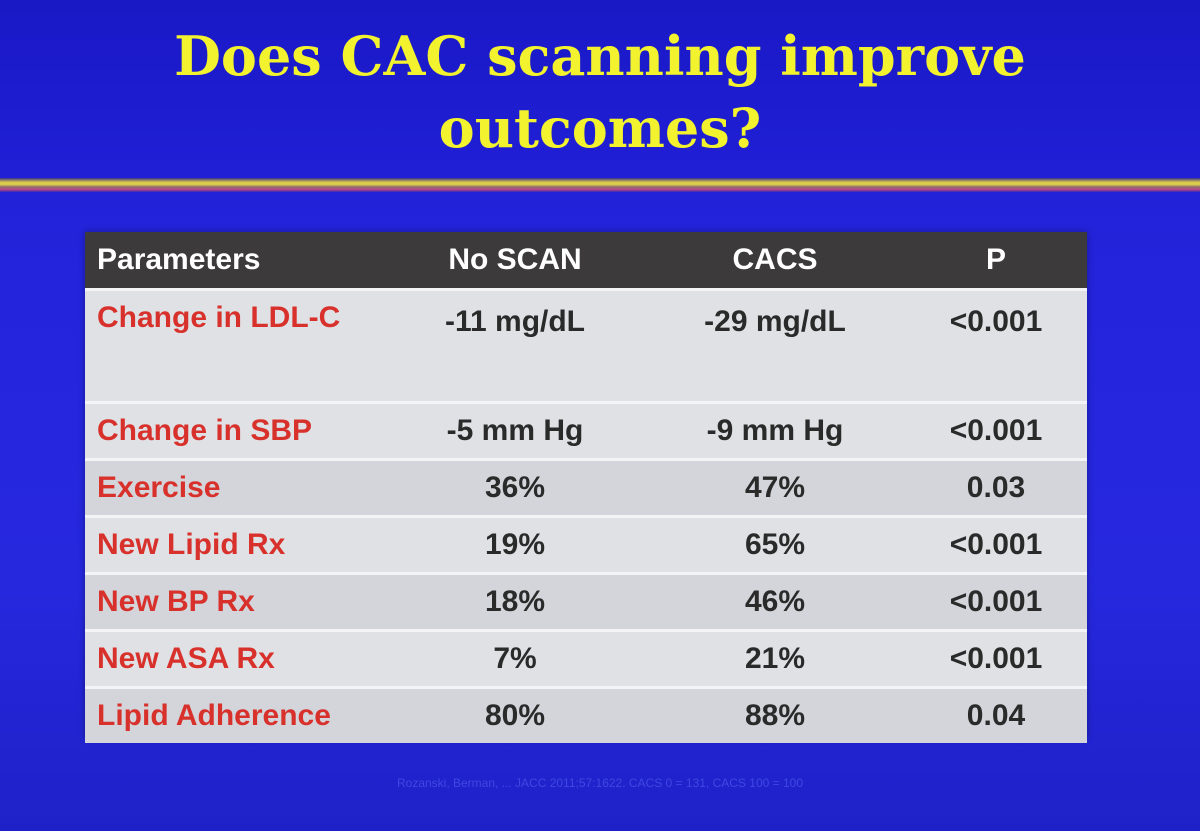  What do you see at coordinates (515, 430) in the screenshot?
I see `row-no-scan-value: -5 mm Hg` at bounding box center [515, 430].